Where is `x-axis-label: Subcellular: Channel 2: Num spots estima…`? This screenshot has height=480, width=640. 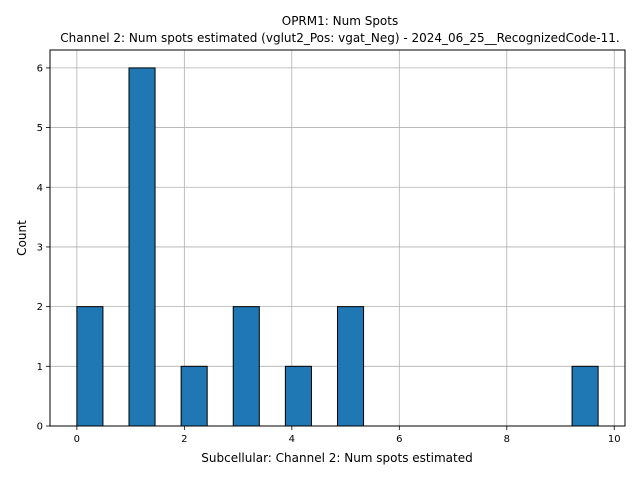 x-axis-label: Subcellular: Channel 2: Num spots estima… is located at coordinates (336, 458).